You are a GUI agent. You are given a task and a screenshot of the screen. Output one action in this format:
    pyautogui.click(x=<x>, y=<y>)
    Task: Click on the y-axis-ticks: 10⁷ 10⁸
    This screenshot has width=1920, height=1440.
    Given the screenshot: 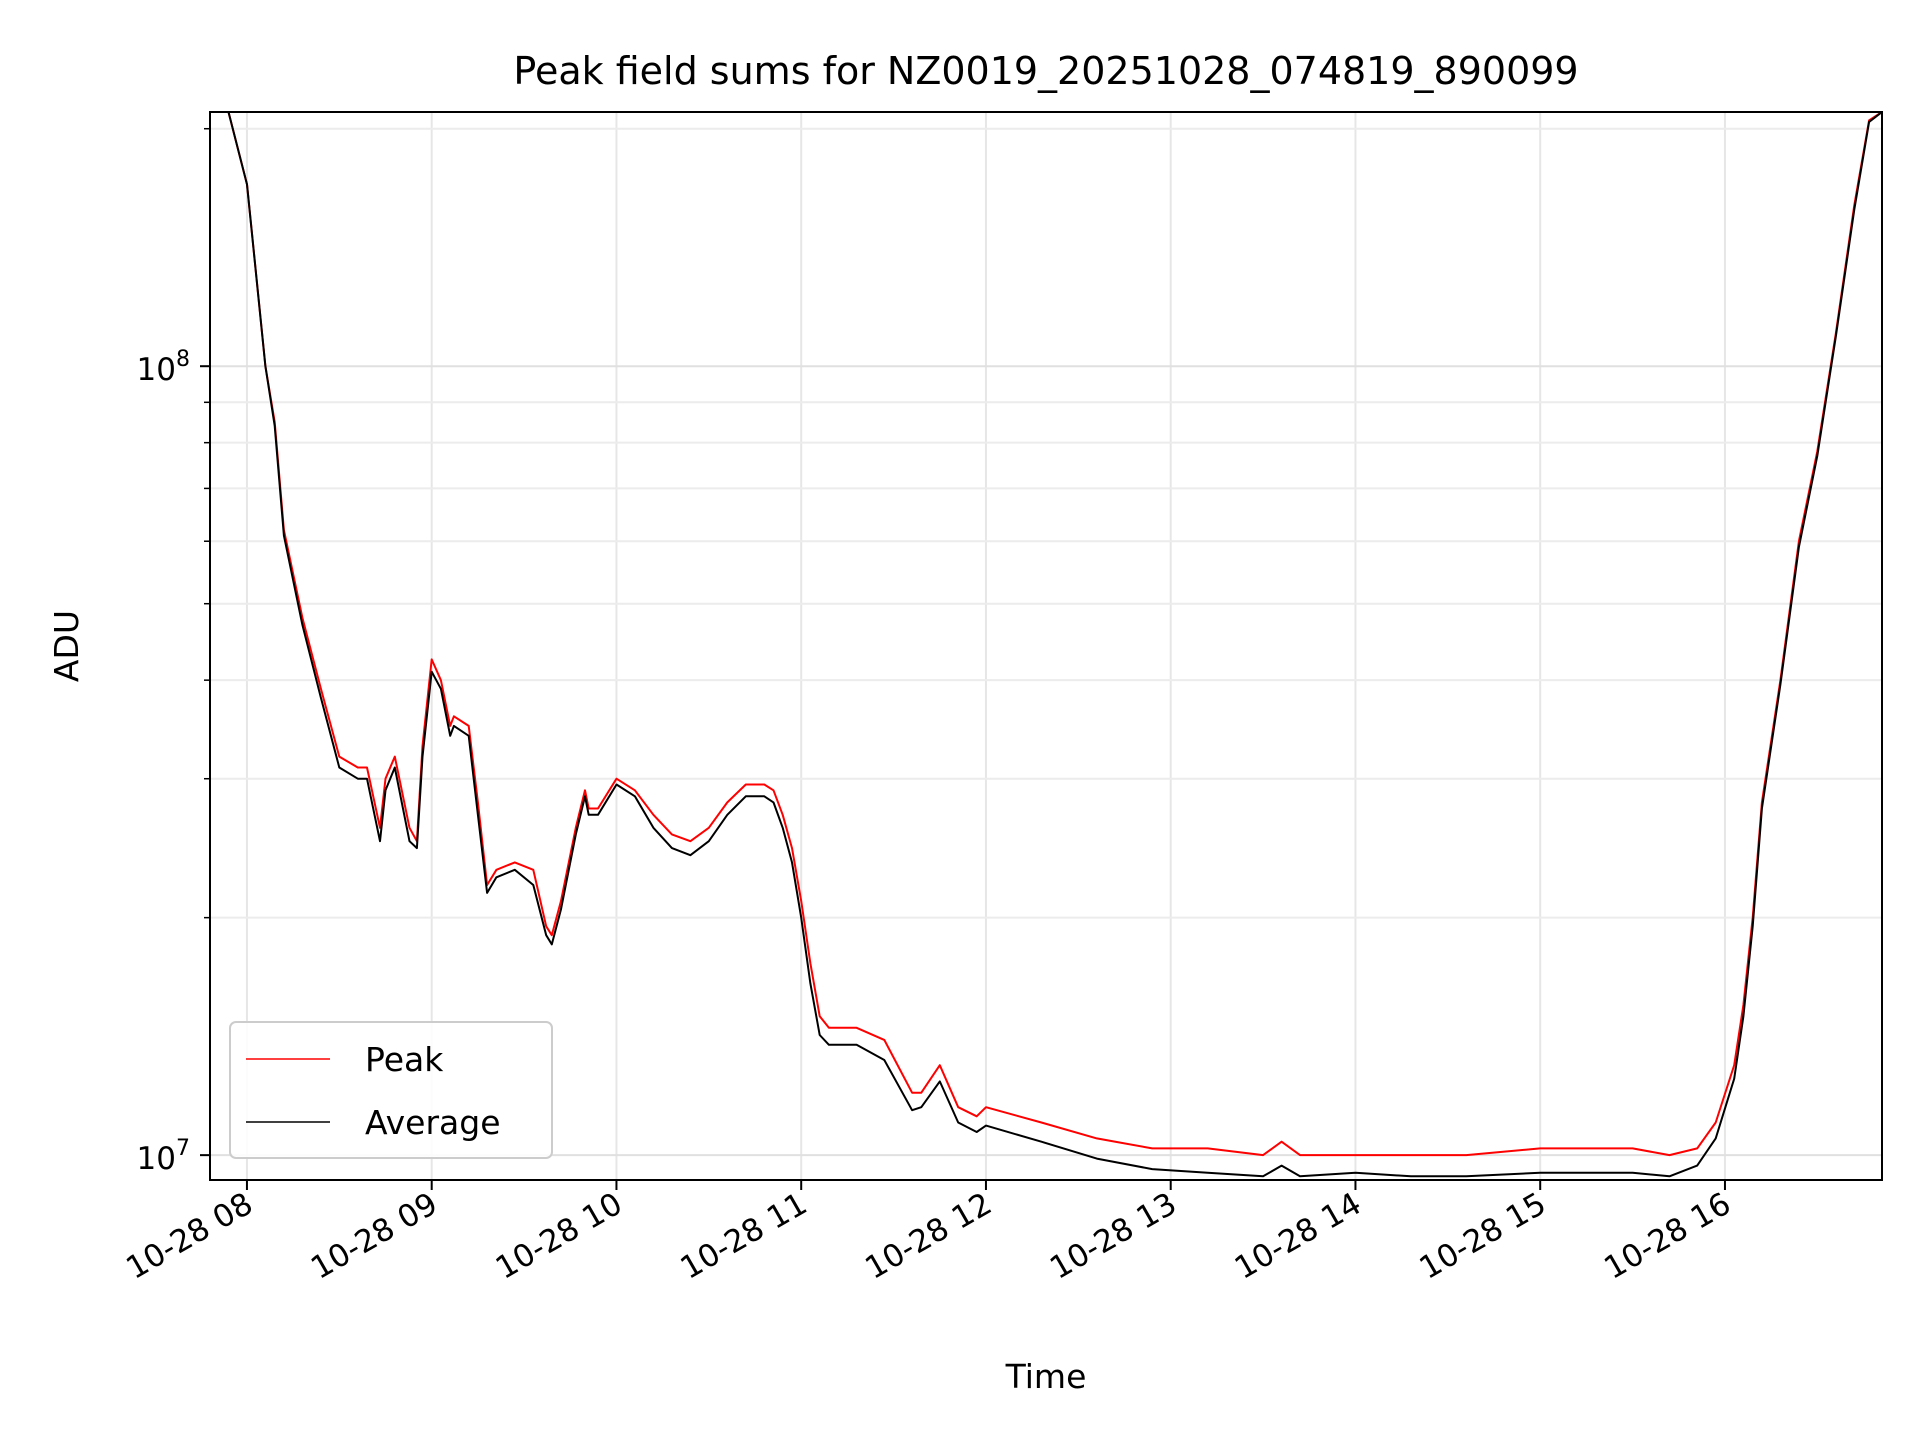 What is the action you would take?
    pyautogui.click(x=173, y=652)
    